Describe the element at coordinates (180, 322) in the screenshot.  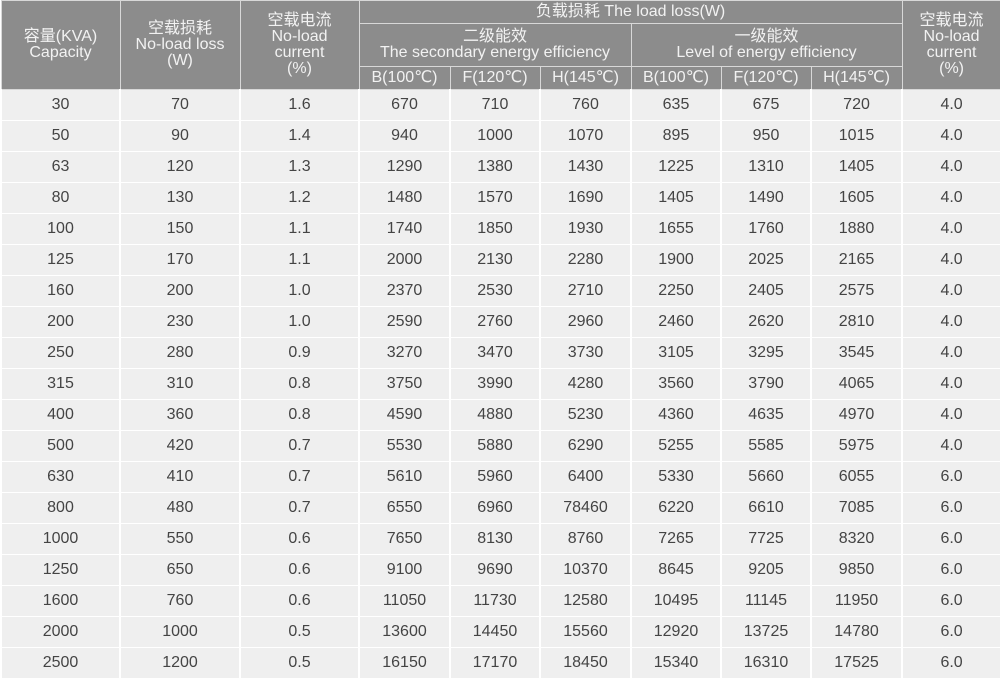
I see `table-cell: 230` at that location.